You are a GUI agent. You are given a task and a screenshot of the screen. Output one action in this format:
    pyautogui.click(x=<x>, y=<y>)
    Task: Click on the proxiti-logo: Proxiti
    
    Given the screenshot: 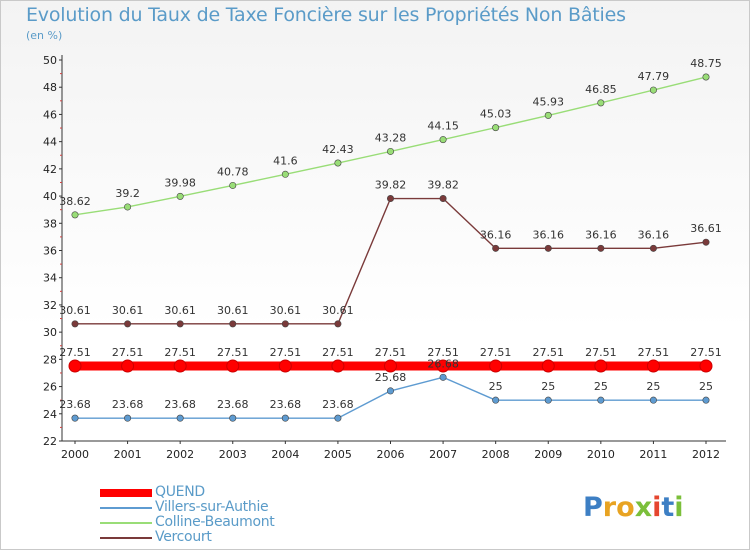 What is the action you would take?
    pyautogui.click(x=633, y=507)
    